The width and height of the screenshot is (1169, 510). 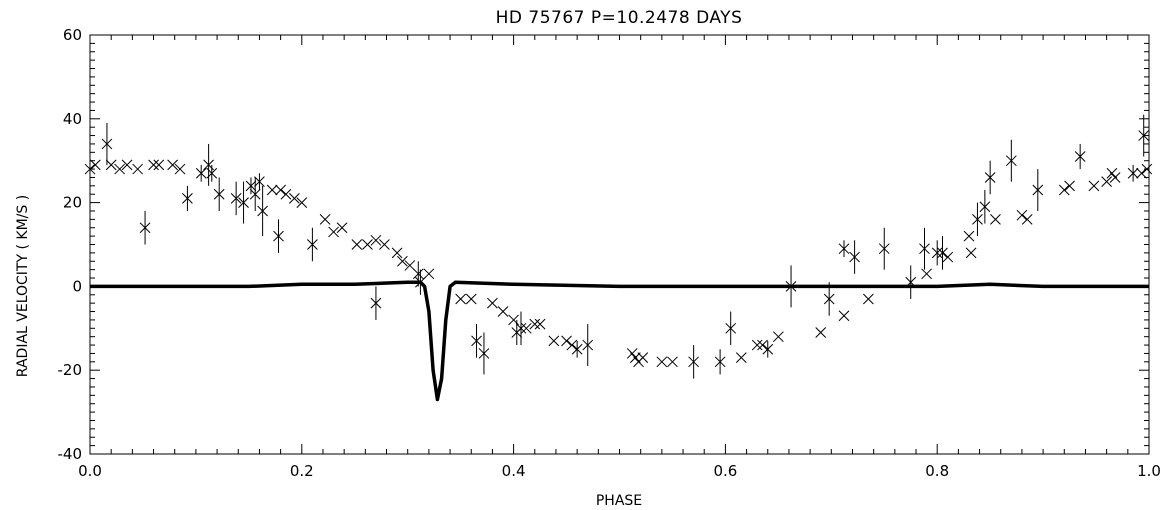 What do you see at coordinates (514, 471) in the screenshot?
I see `x-tick-label: 0.4` at bounding box center [514, 471].